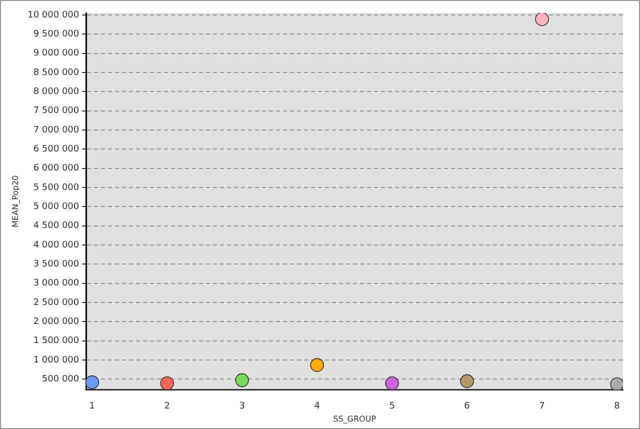 The width and height of the screenshot is (640, 429). Describe the element at coordinates (317, 406) in the screenshot. I see `x-tick-label: 4` at that location.